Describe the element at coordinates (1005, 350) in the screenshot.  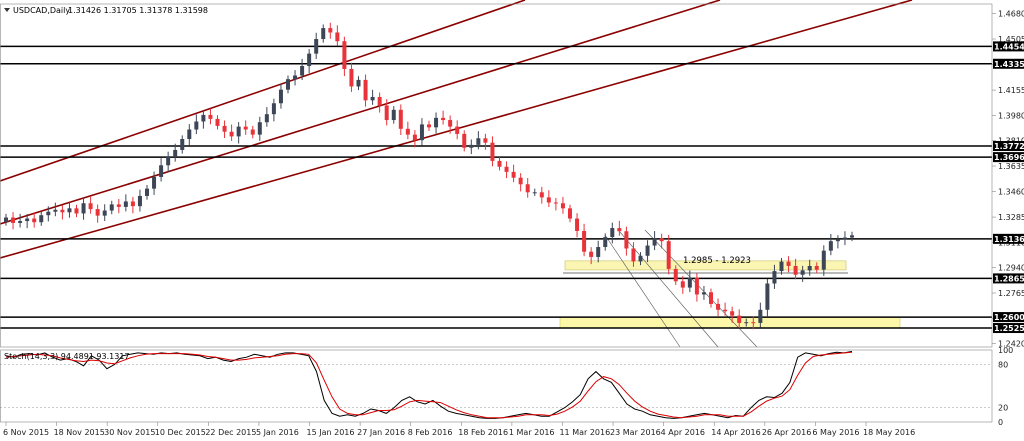
I see `oscillator-tick-label: 100` at that location.